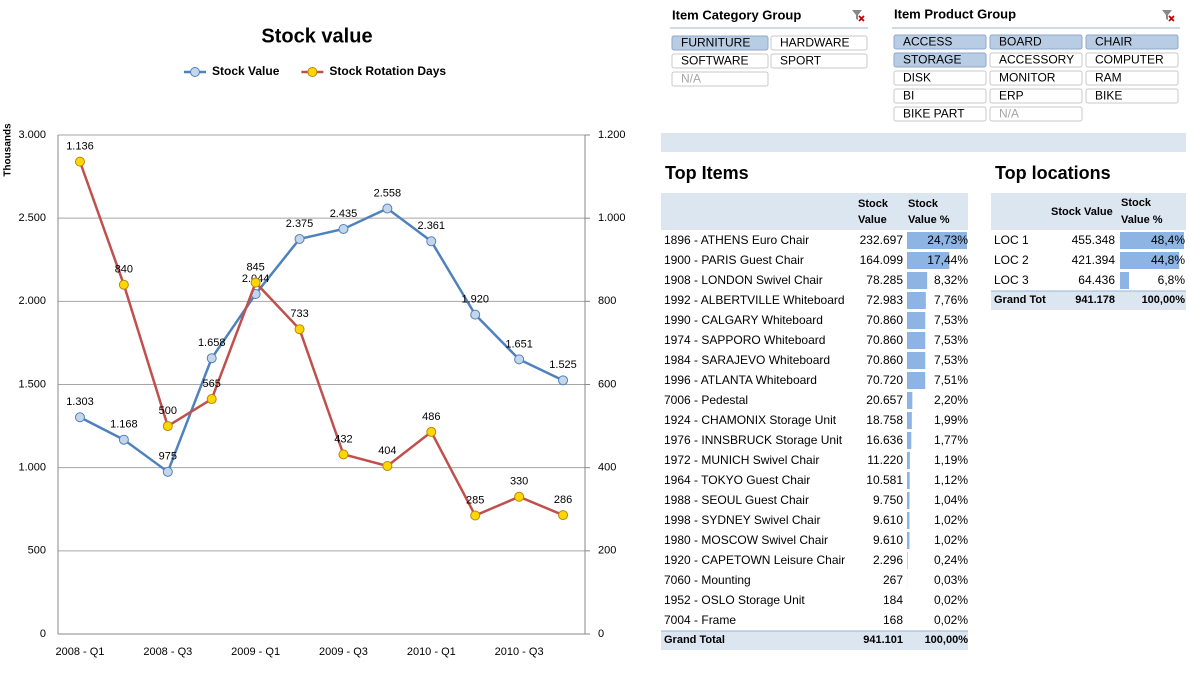 This screenshot has height=676, width=1189. Describe the element at coordinates (1011, 240) in the screenshot. I see `row-label: LOC 1` at that location.